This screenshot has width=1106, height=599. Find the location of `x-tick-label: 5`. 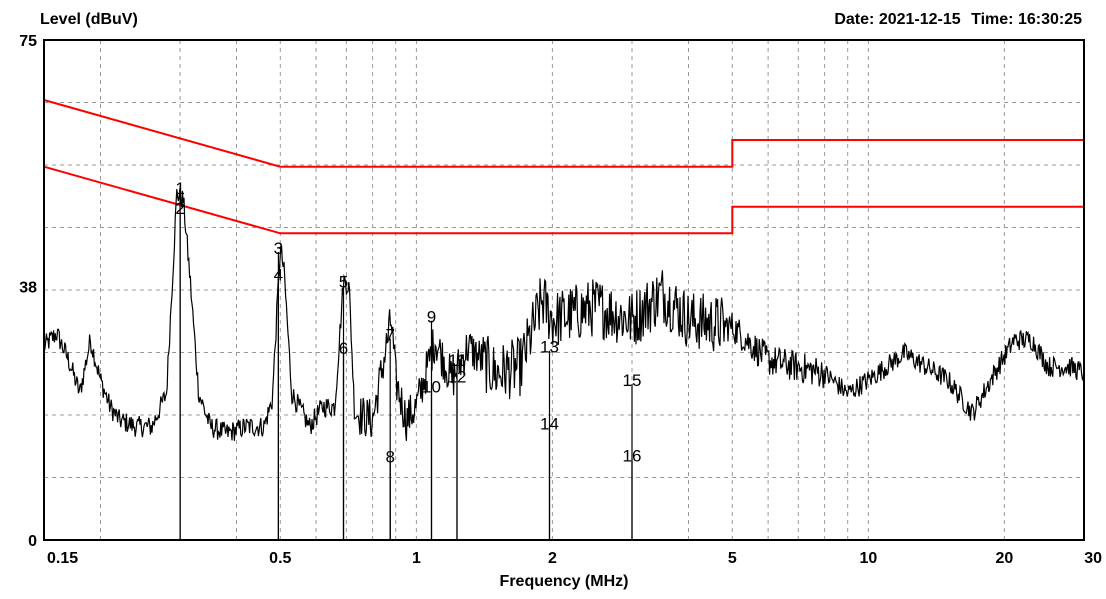

x-tick-label: 5 is located at coordinates (732, 558).